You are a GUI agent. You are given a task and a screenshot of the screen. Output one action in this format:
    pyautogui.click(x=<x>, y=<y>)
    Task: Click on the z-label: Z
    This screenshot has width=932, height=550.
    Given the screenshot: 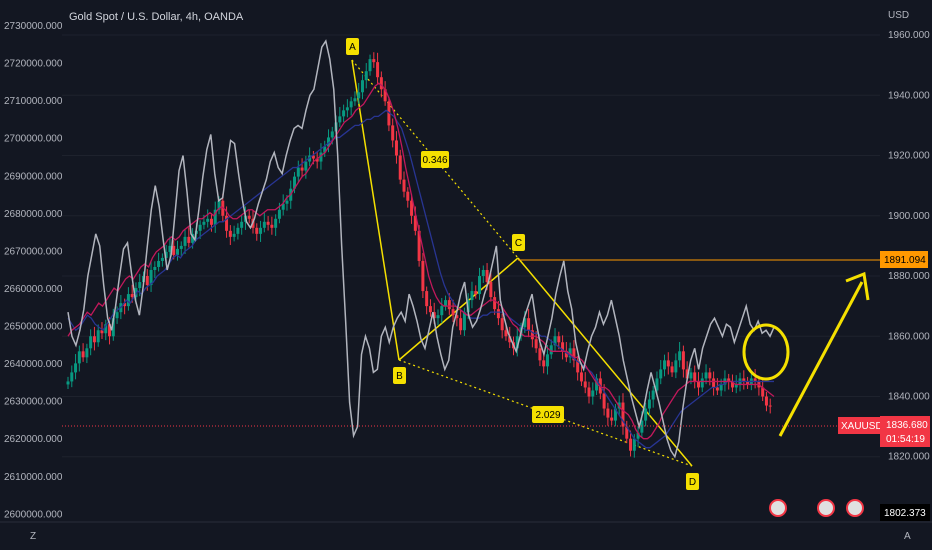 What is the action you would take?
    pyautogui.click(x=33, y=536)
    